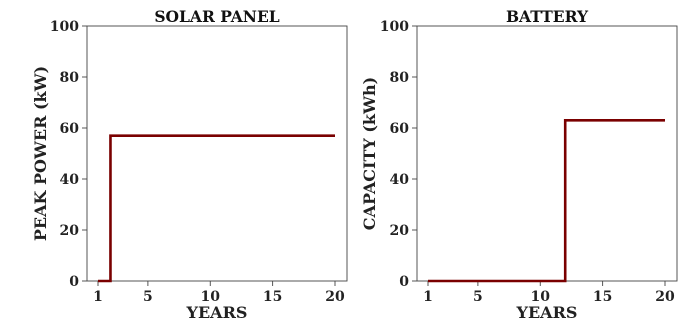 Image resolution: width=688 pixels, height=322 pixels. What do you see at coordinates (40, 153) in the screenshot?
I see `y-axis-label: PEAK POWER (kW)` at bounding box center [40, 153].